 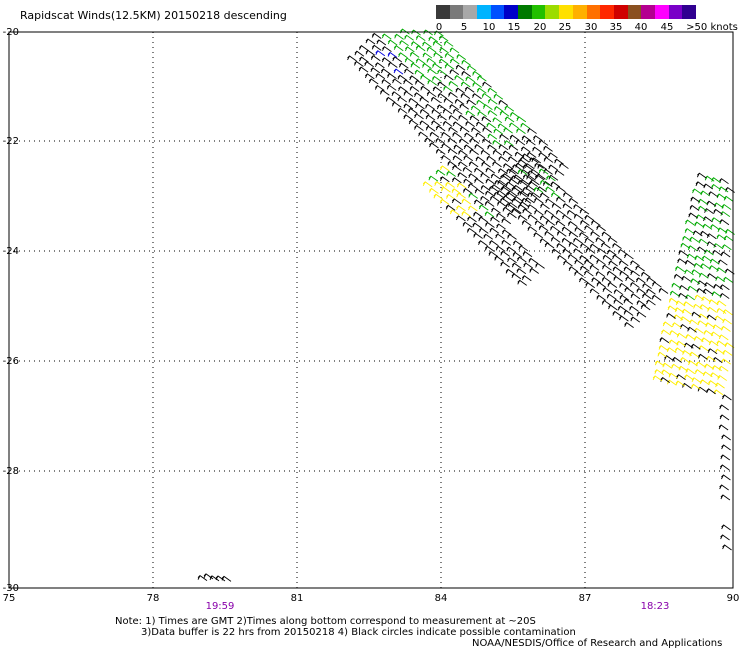 I want to click on wind-speed-legend: 0 5 10 15 20 25 30 35 40 45 >50 knots, so click(x=588, y=20).